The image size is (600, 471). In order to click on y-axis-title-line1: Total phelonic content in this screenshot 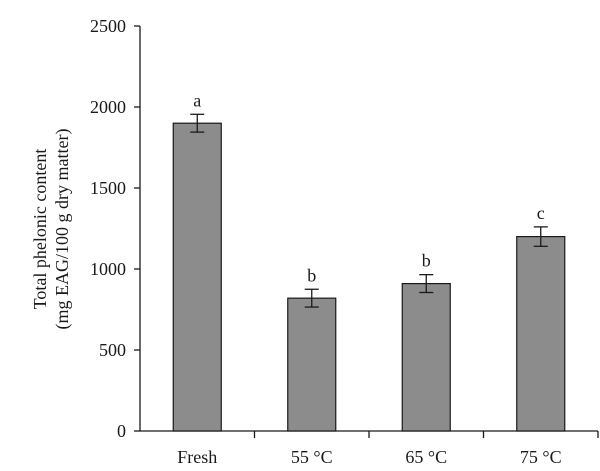, I will do `click(40, 229)`.